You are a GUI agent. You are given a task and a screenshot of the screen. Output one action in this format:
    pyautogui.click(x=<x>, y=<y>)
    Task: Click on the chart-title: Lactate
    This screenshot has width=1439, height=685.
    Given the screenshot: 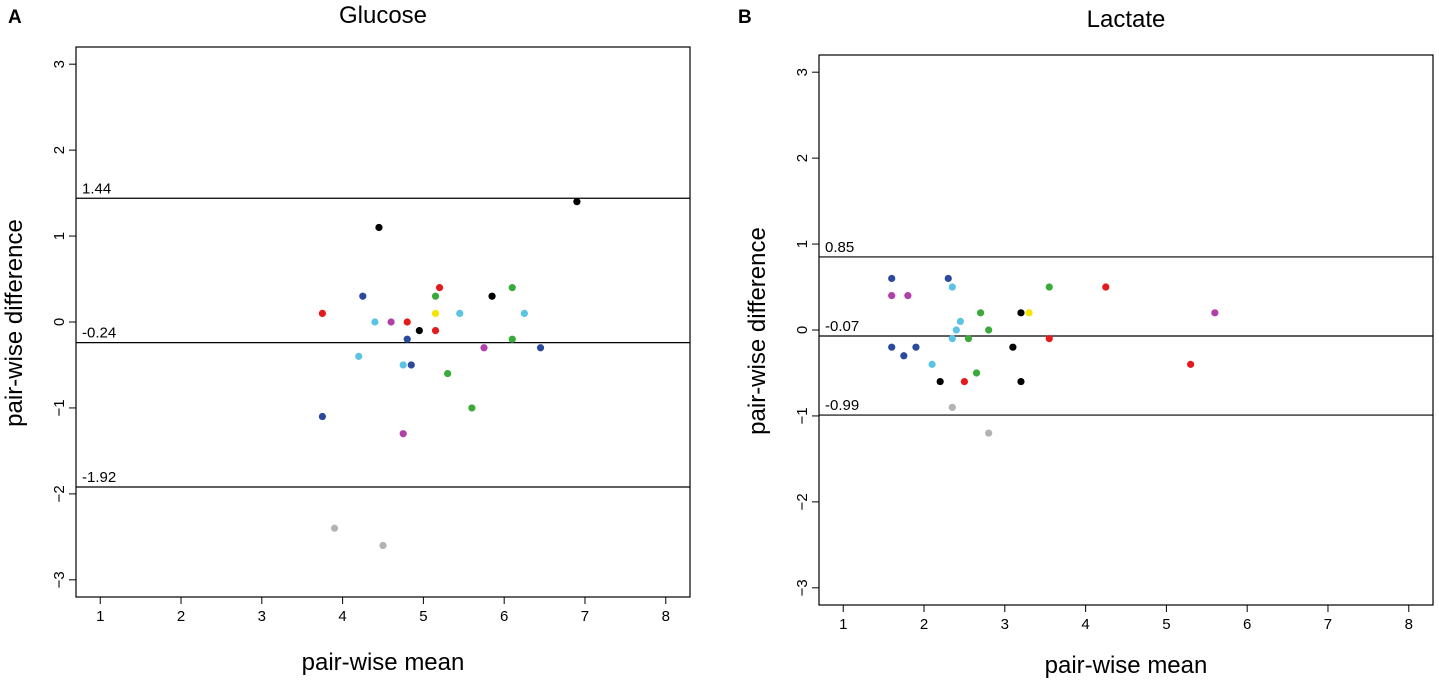 What is the action you would take?
    pyautogui.click(x=1126, y=19)
    